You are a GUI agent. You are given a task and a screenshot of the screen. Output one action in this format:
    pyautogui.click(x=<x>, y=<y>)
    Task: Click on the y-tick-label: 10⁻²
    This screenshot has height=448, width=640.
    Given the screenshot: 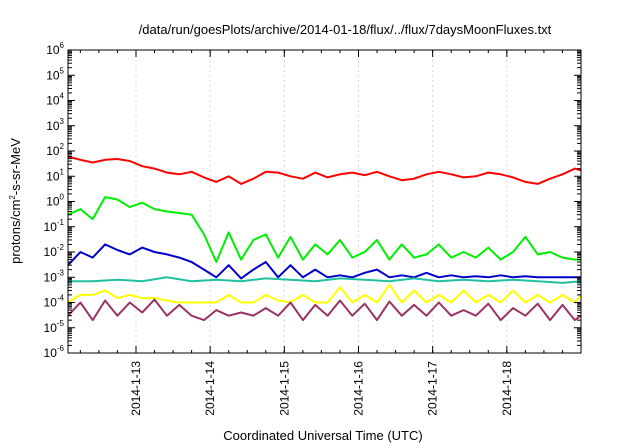 What is the action you would take?
    pyautogui.click(x=54, y=251)
    